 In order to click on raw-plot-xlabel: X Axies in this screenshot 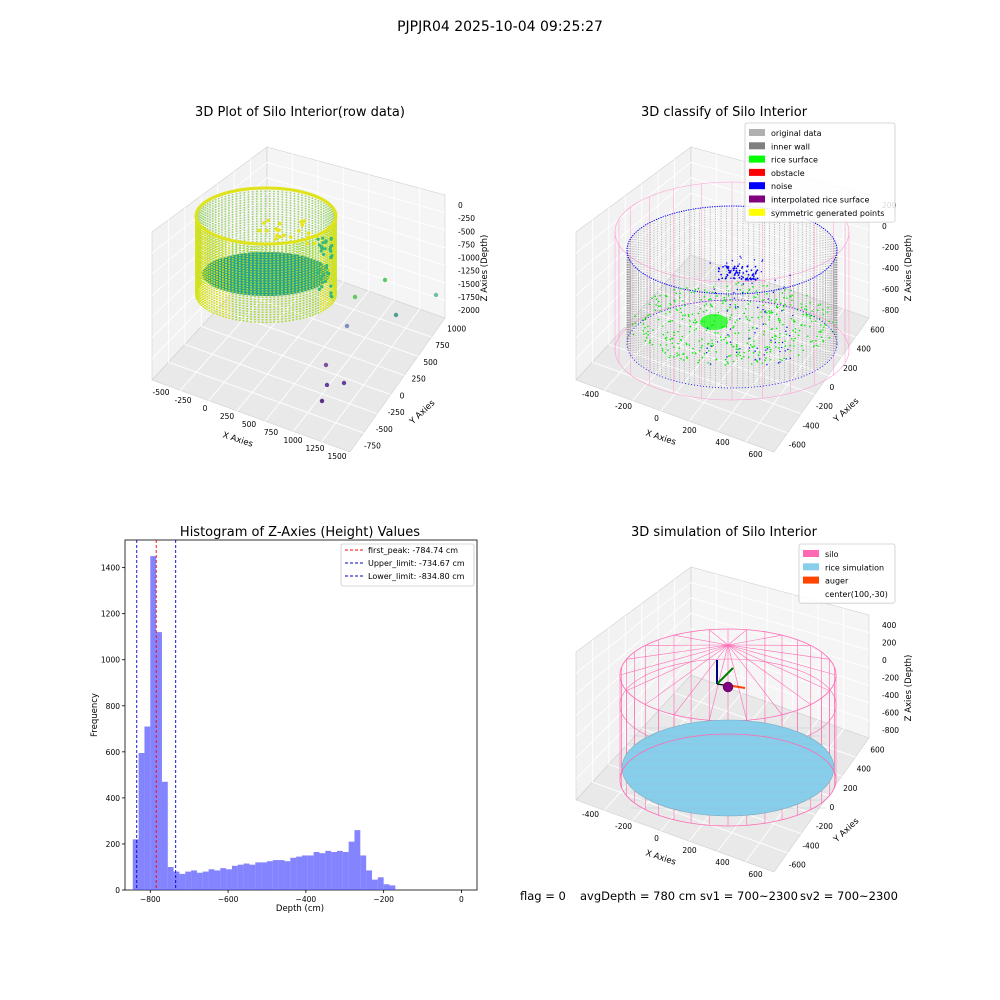, I will do `click(237, 439)`.